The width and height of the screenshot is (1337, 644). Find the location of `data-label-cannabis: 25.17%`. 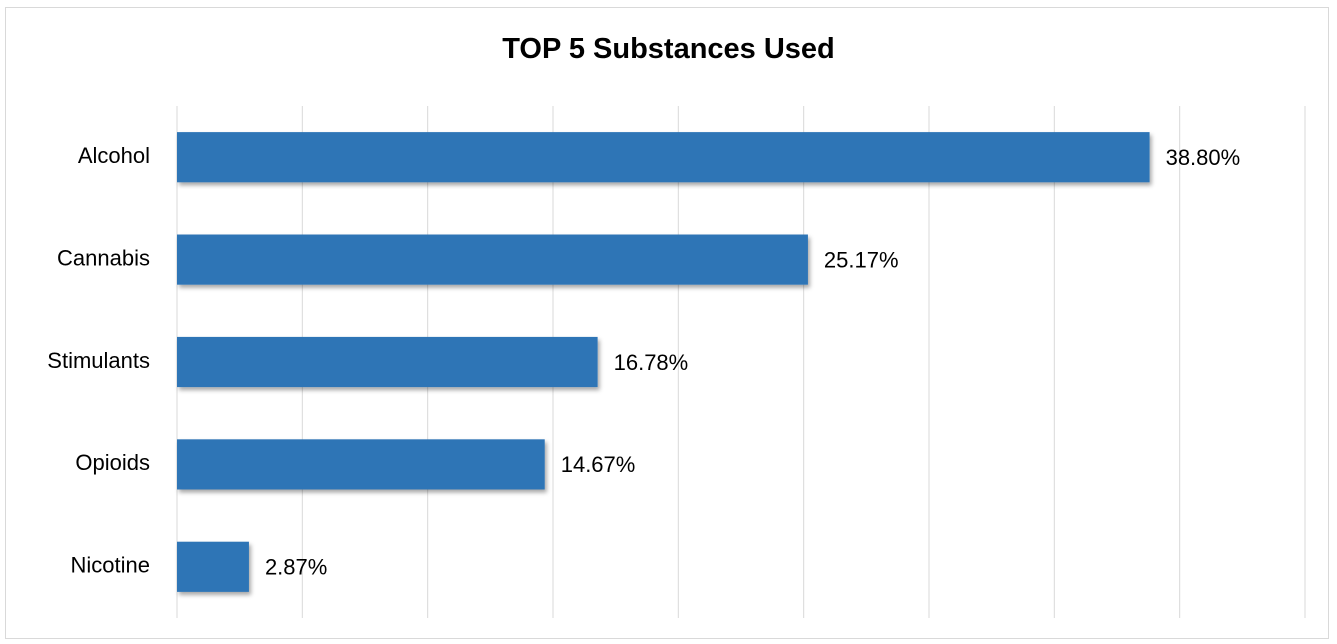

data-label-cannabis: 25.17% is located at coordinates (861, 259).